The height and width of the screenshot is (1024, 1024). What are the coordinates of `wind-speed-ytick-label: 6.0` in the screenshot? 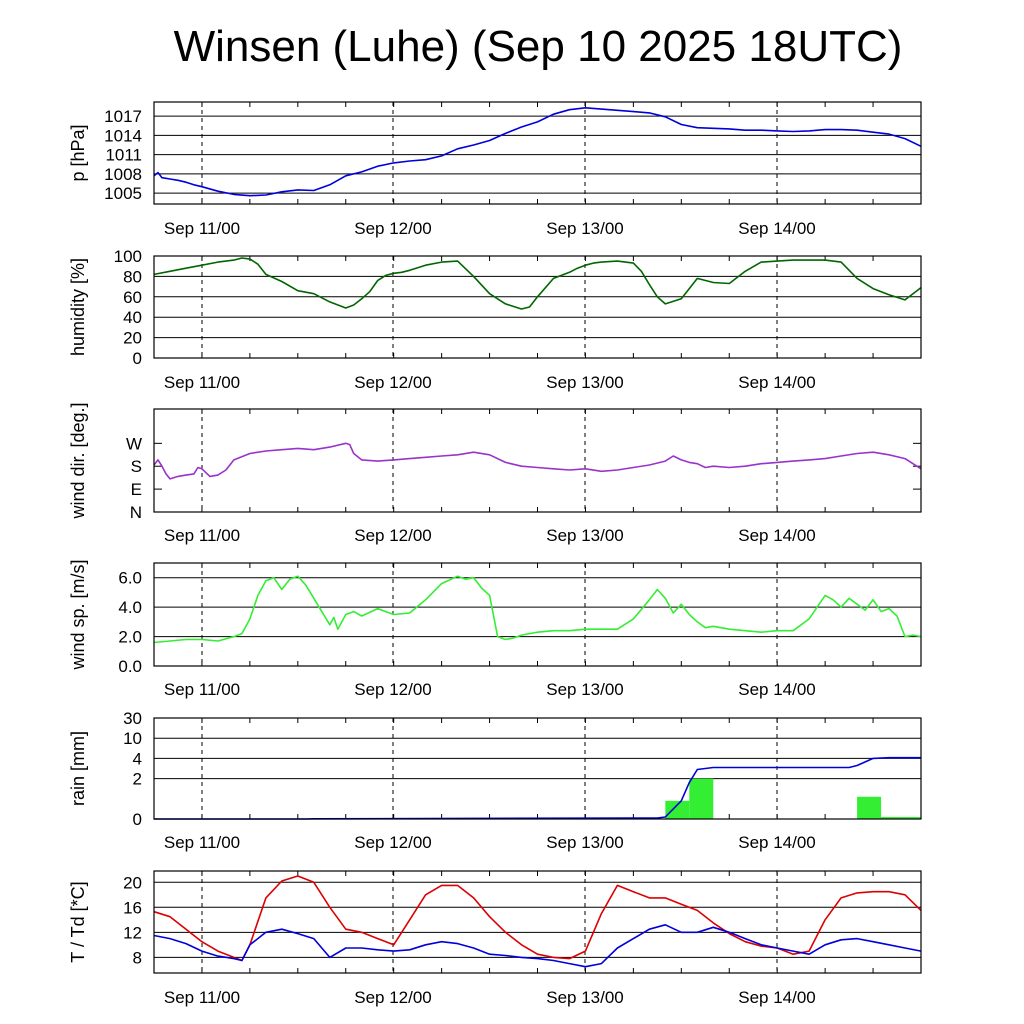 It's located at (130, 578).